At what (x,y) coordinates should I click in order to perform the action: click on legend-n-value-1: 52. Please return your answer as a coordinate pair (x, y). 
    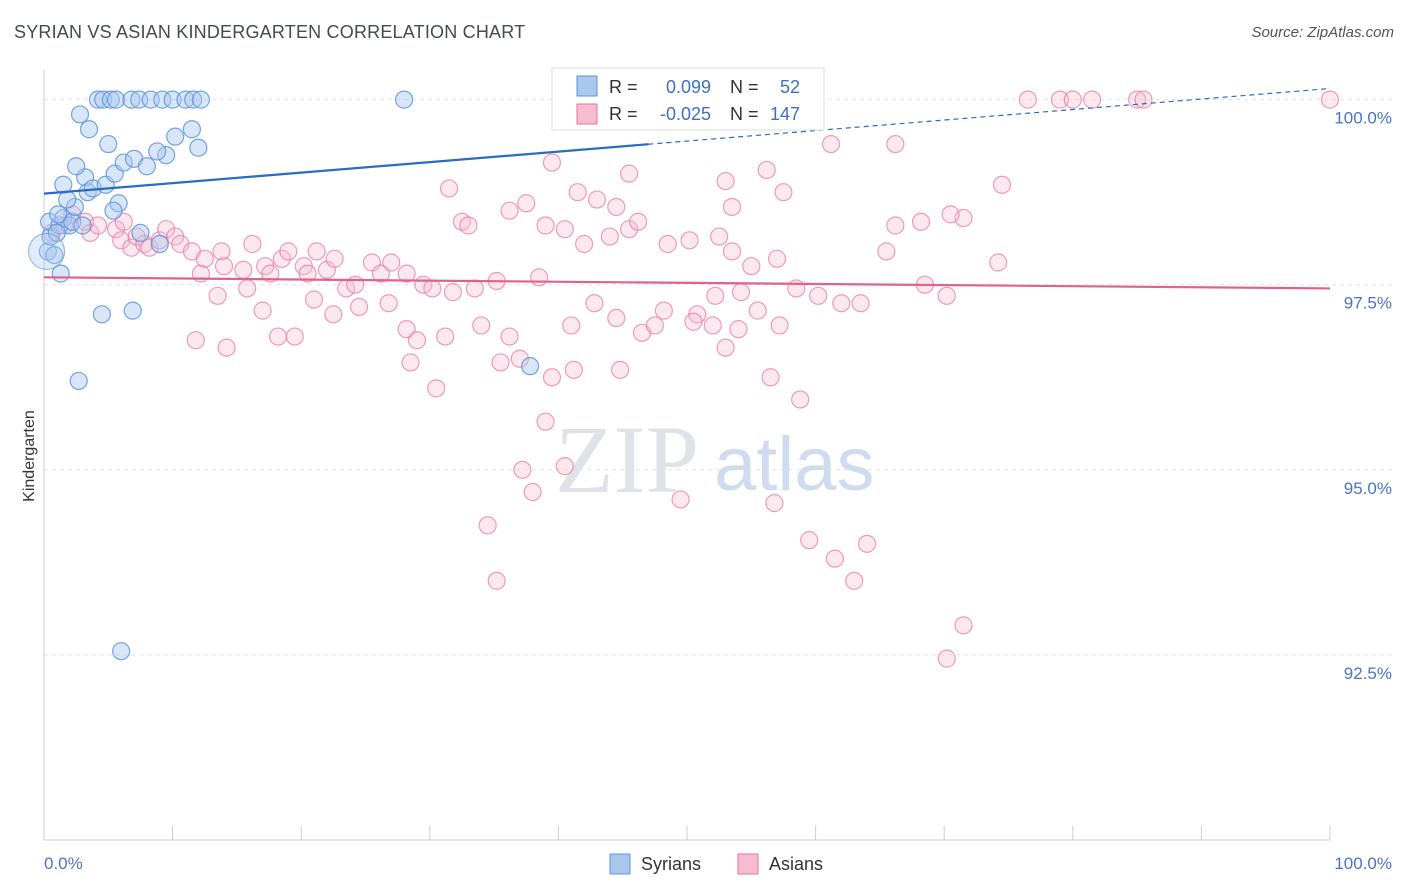
    Looking at the image, I should click on (790, 87).